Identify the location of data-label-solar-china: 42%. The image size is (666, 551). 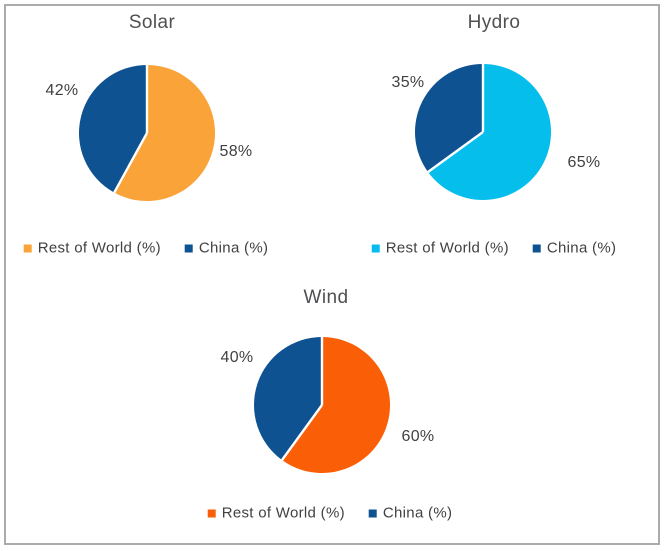
(62, 90).